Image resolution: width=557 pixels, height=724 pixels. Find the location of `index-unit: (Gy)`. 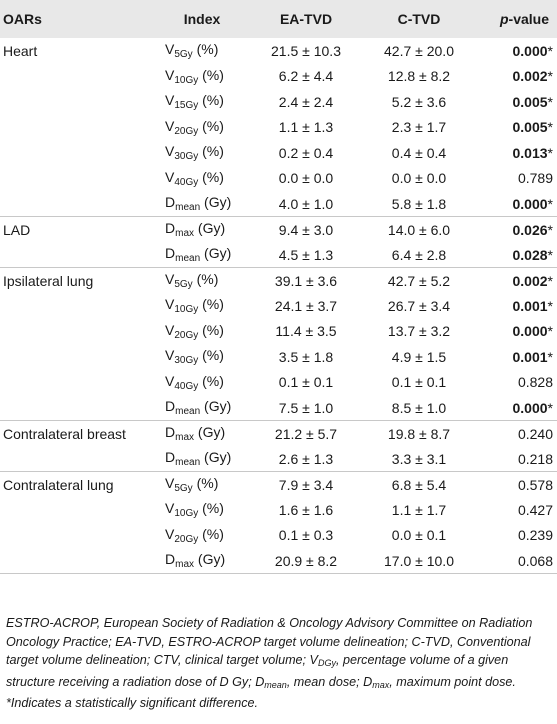

index-unit: (Gy) is located at coordinates (210, 432).